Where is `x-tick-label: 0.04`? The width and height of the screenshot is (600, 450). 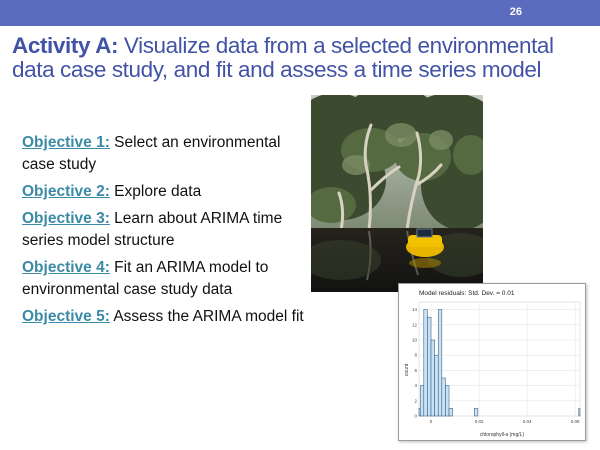
x-tick-label: 0.04 is located at coordinates (527, 421).